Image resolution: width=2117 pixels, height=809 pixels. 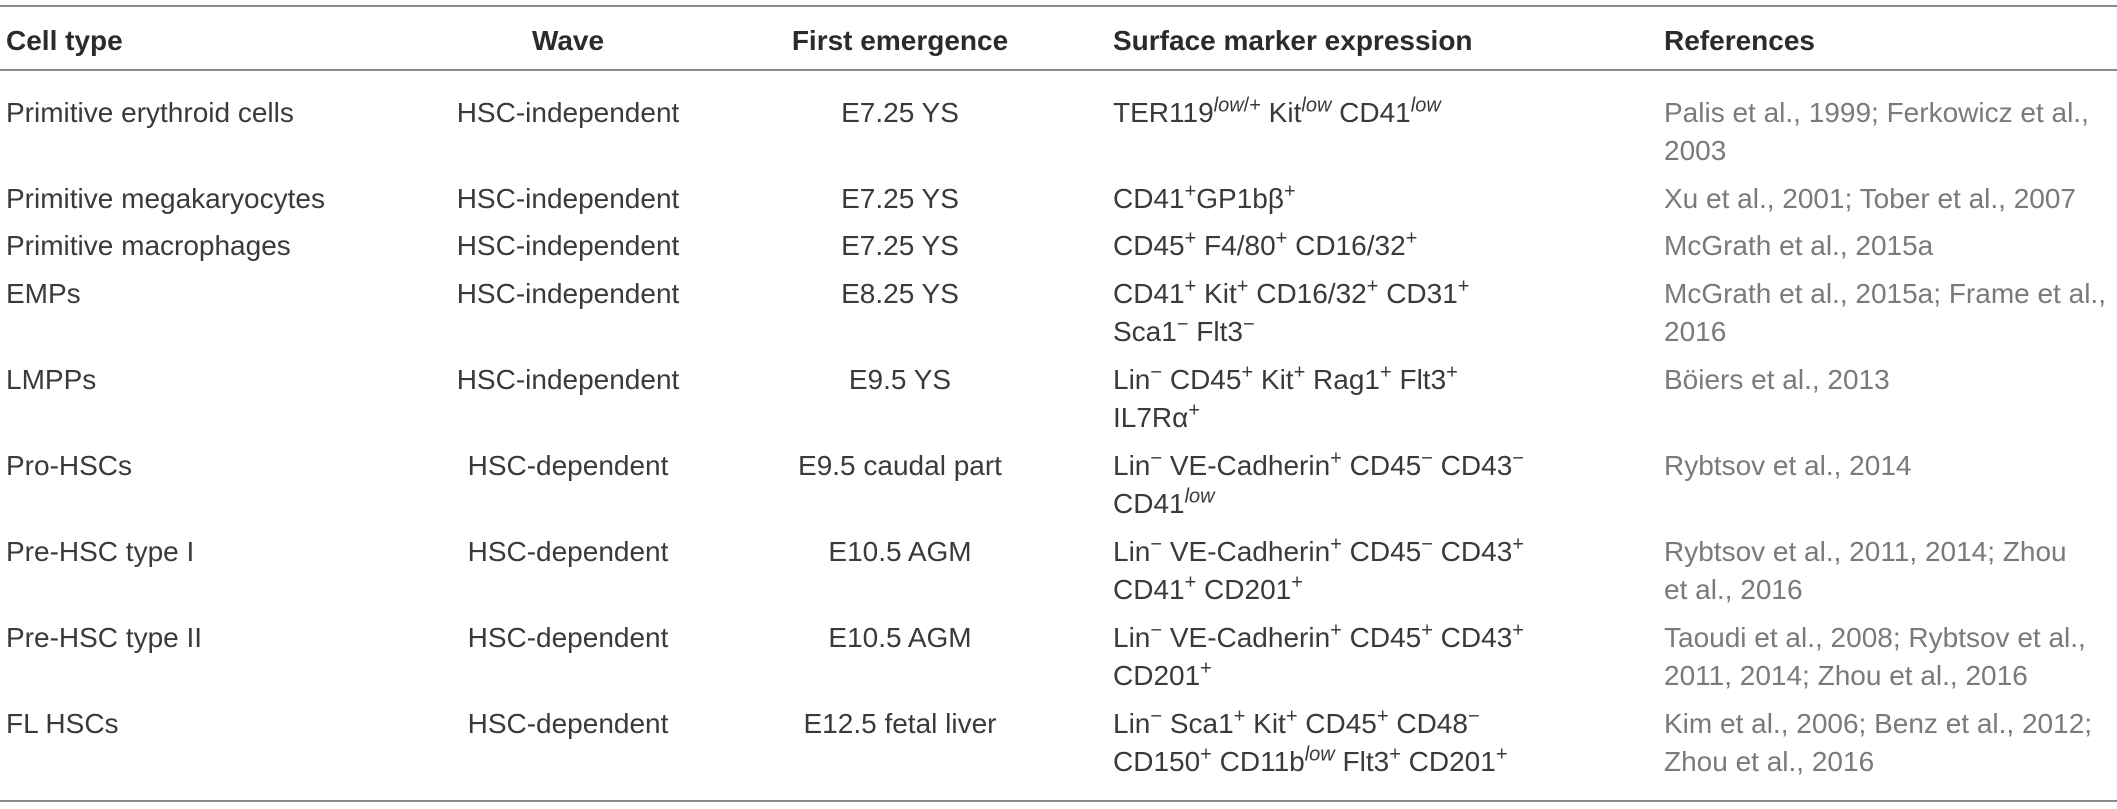 What do you see at coordinates (1393, 399) in the screenshot?
I see `surface-marker-expression: Lin− CD45+ Kit+ Rag1+ Flt3+ IL7Rα+` at bounding box center [1393, 399].